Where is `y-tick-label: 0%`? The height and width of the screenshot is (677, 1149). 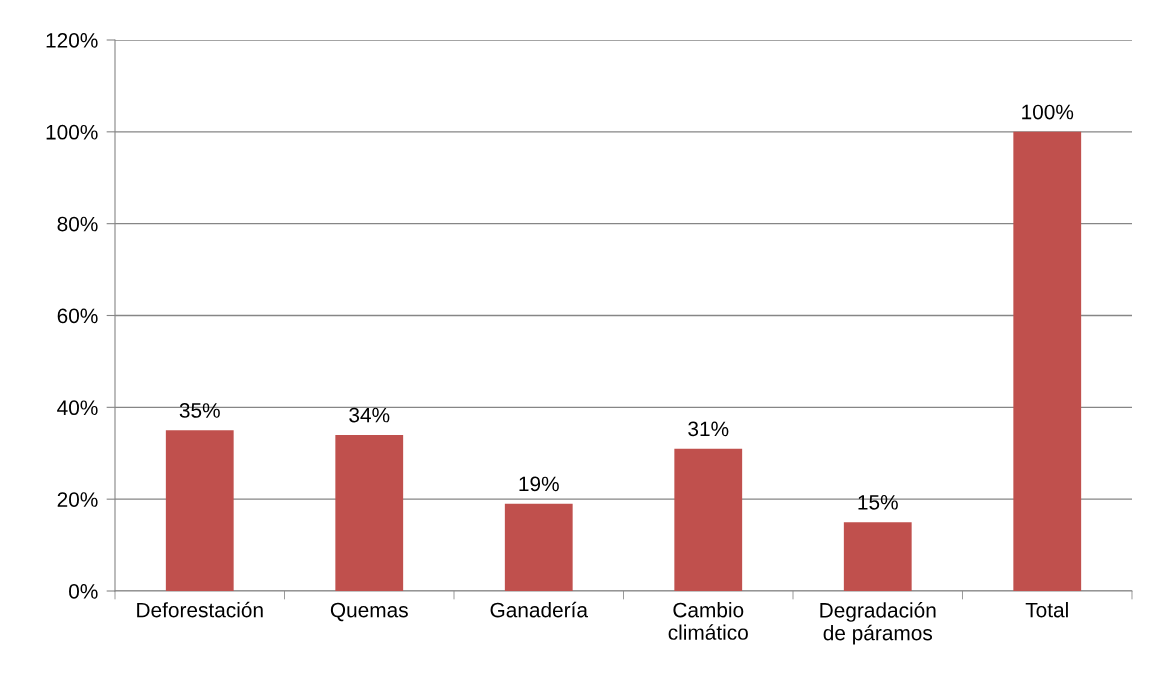 y-tick-label: 0% is located at coordinates (83, 591).